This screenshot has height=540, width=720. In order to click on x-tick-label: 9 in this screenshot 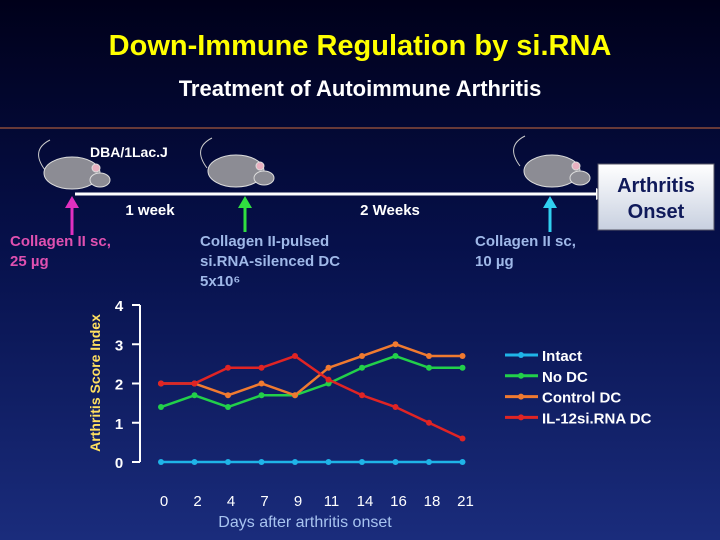, I will do `click(298, 501)`.